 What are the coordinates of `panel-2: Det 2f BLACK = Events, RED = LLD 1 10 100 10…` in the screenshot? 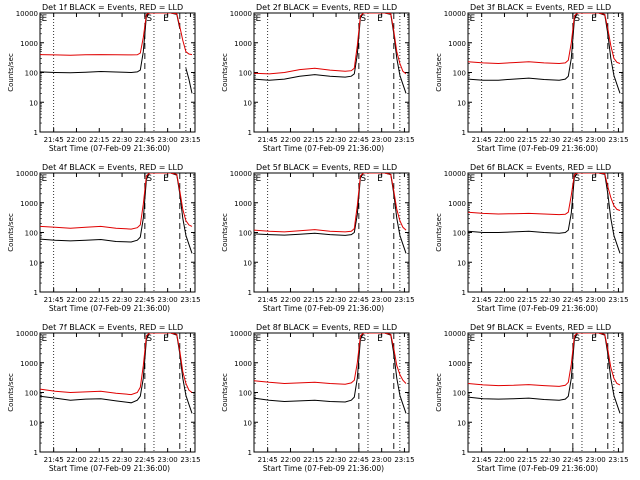 It's located at (318, 78).